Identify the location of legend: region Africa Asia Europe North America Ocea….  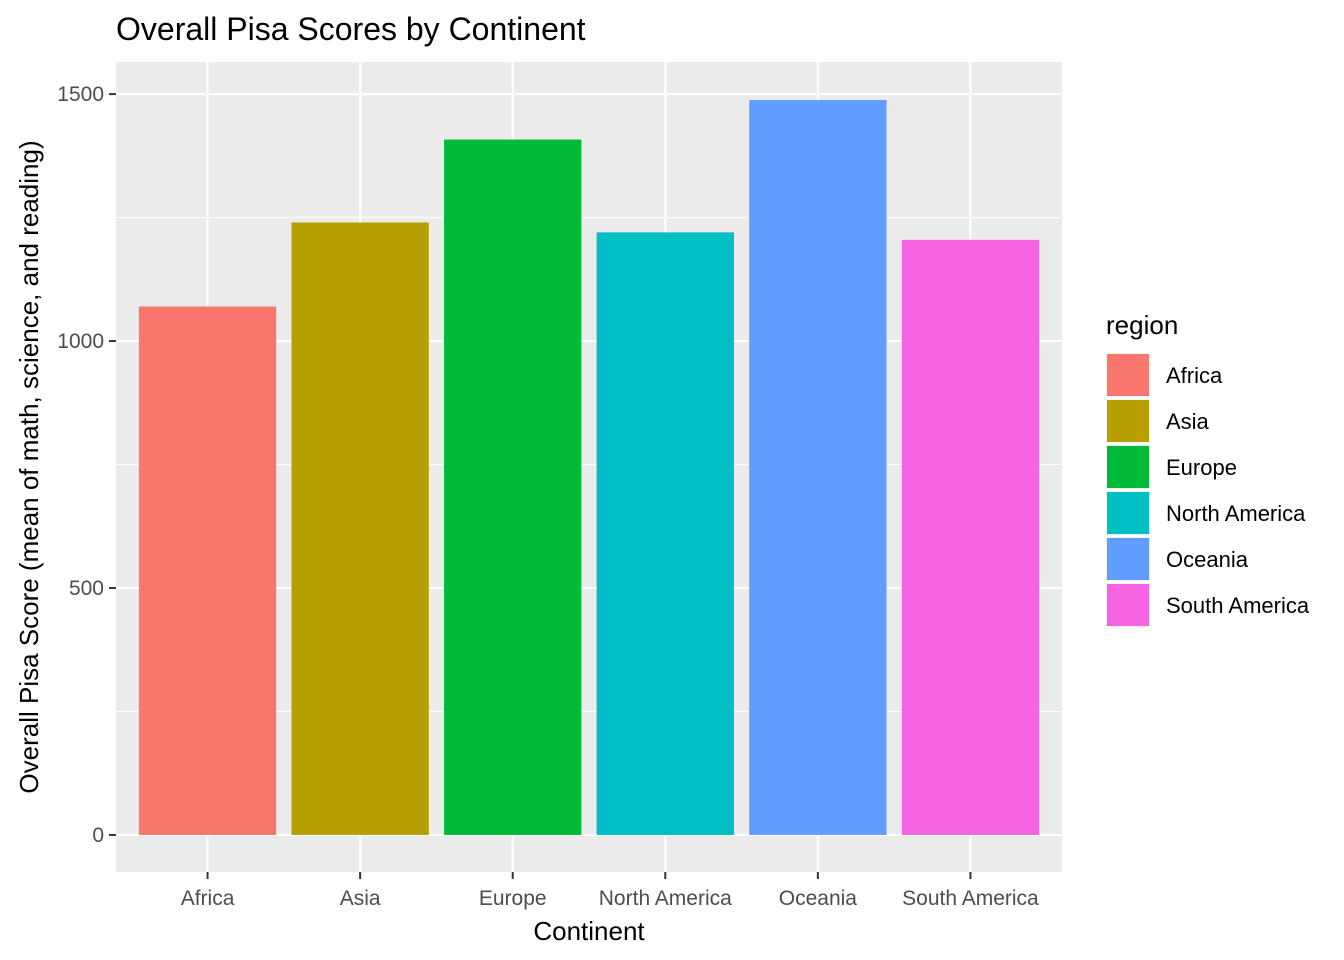
(1208, 468).